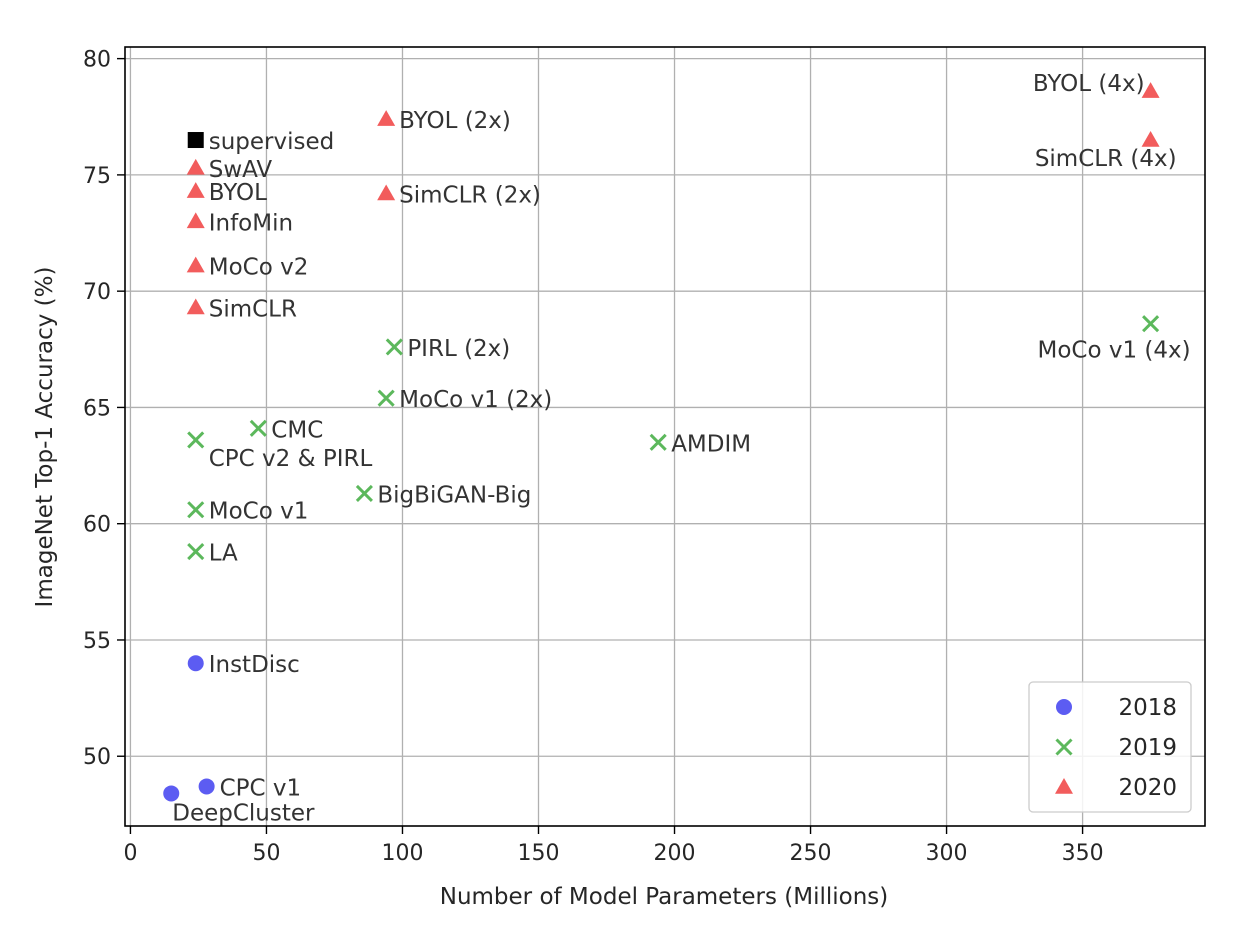  What do you see at coordinates (97, 60) in the screenshot?
I see `y-tick-label: 80` at bounding box center [97, 60].